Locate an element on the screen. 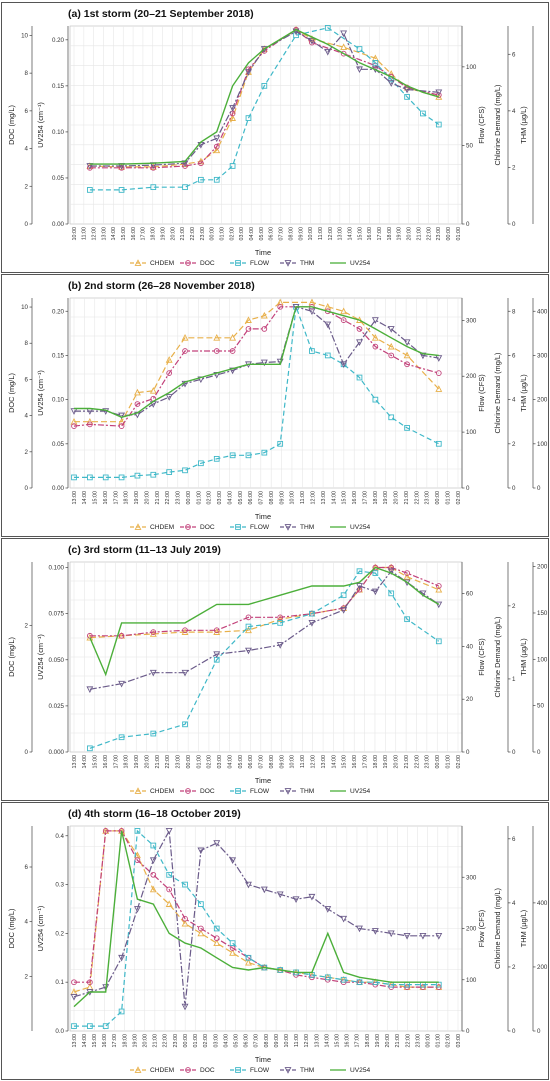  x-tick-label: 15:00 is located at coordinates (345, 498).